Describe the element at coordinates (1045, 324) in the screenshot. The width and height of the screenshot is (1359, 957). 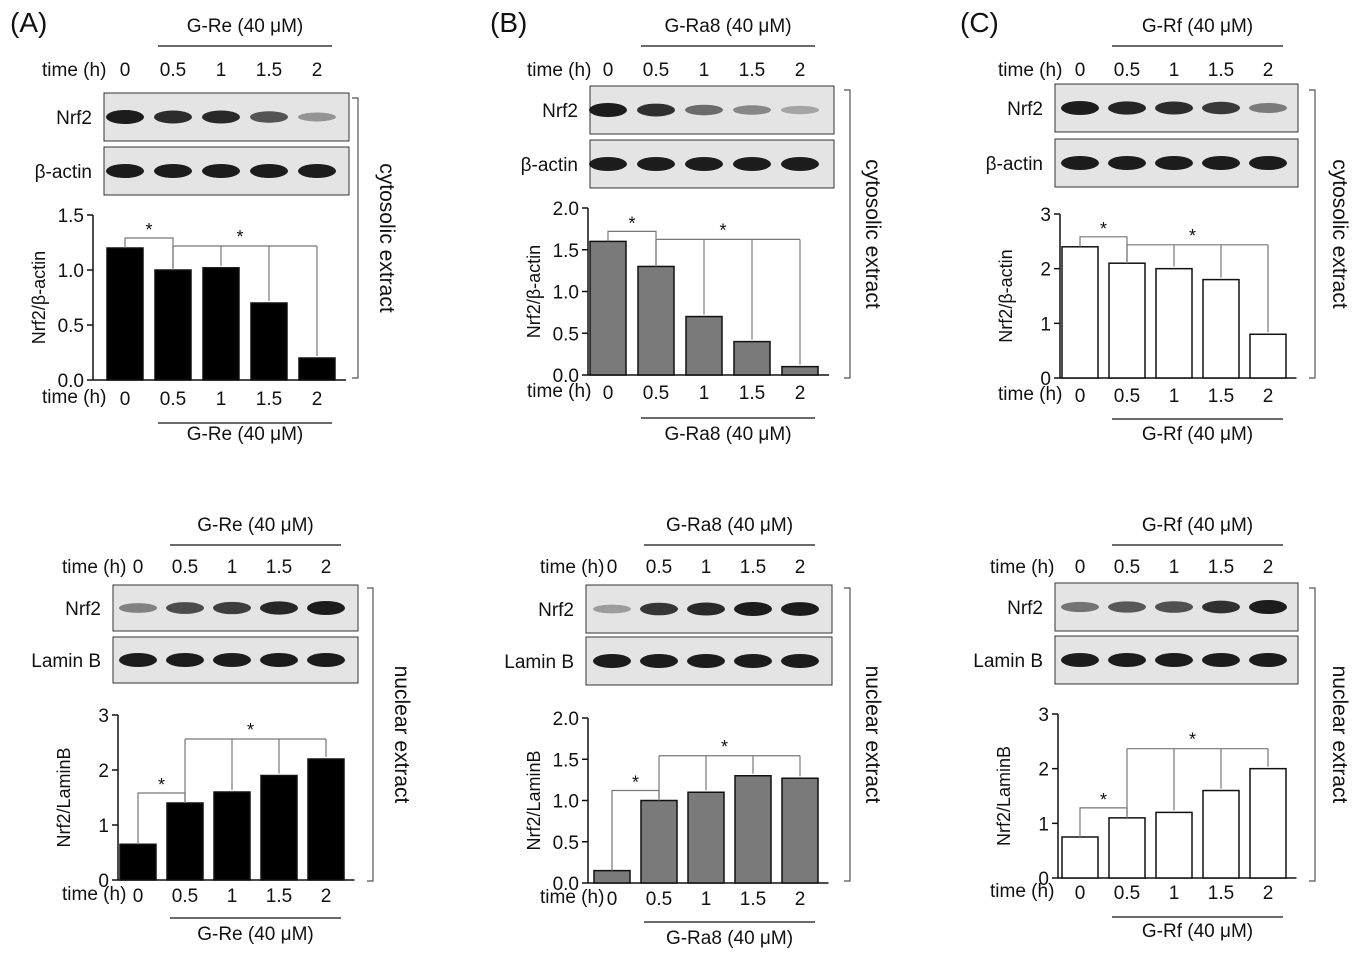
I see `y-tick-label: 1` at that location.